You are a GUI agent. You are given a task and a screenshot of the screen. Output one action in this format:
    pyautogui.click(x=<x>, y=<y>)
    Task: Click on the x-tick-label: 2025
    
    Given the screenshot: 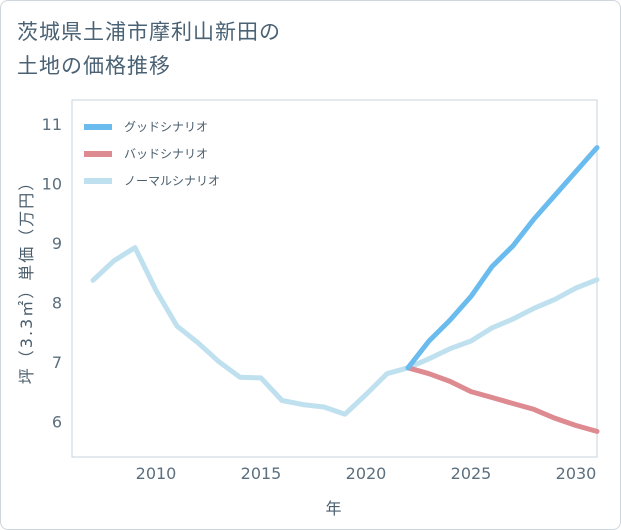 What is the action you would take?
    pyautogui.click(x=471, y=473)
    